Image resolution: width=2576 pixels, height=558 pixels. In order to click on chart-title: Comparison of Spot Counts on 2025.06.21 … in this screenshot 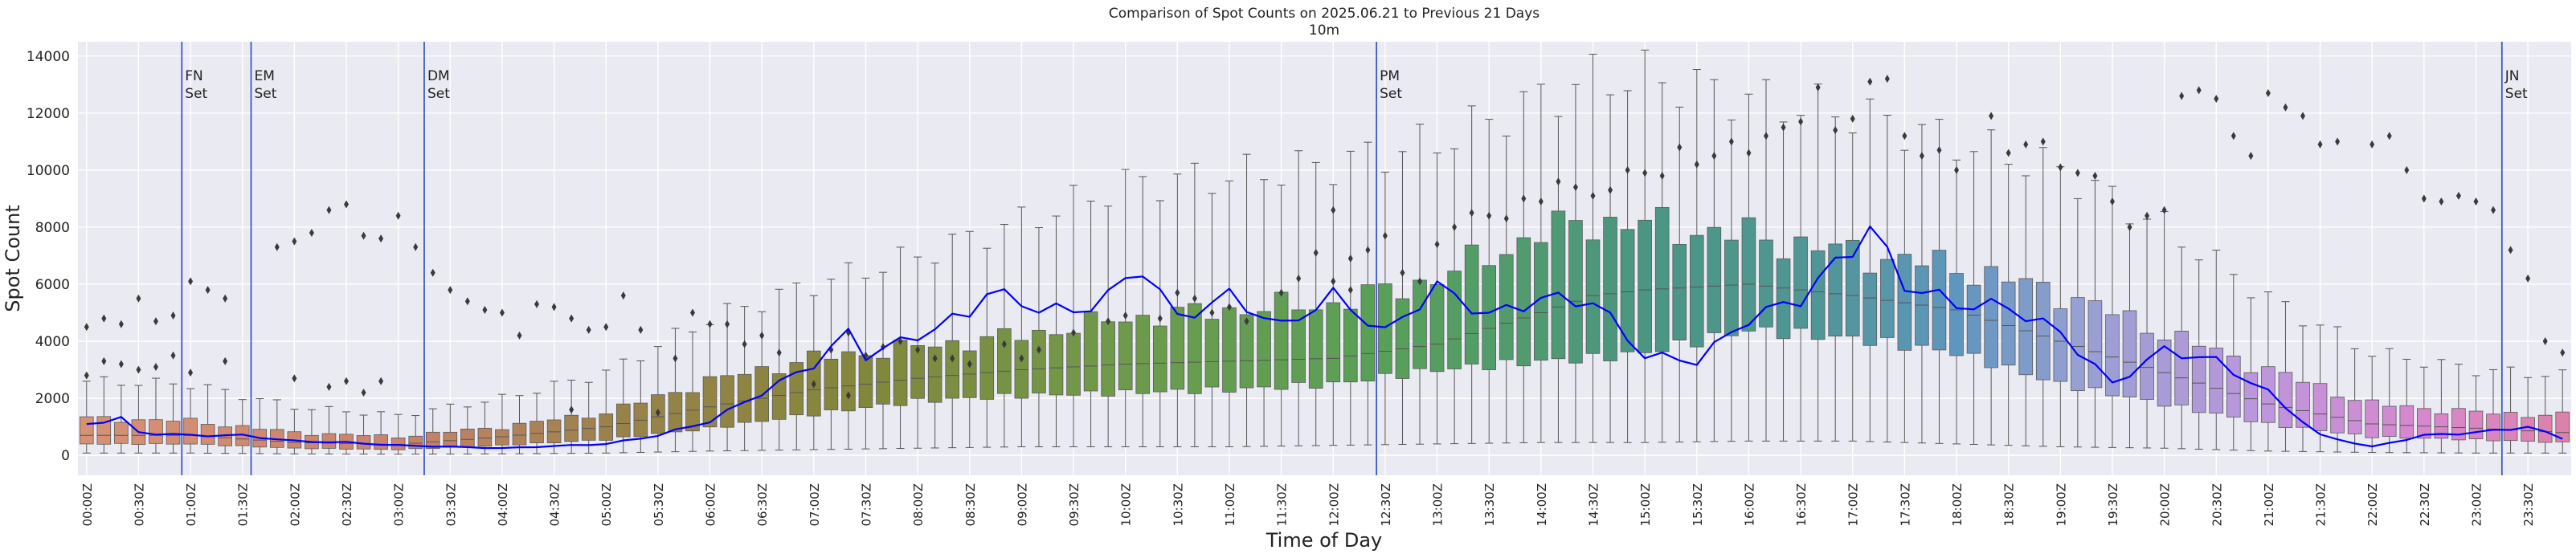, I will do `click(1324, 14)`.